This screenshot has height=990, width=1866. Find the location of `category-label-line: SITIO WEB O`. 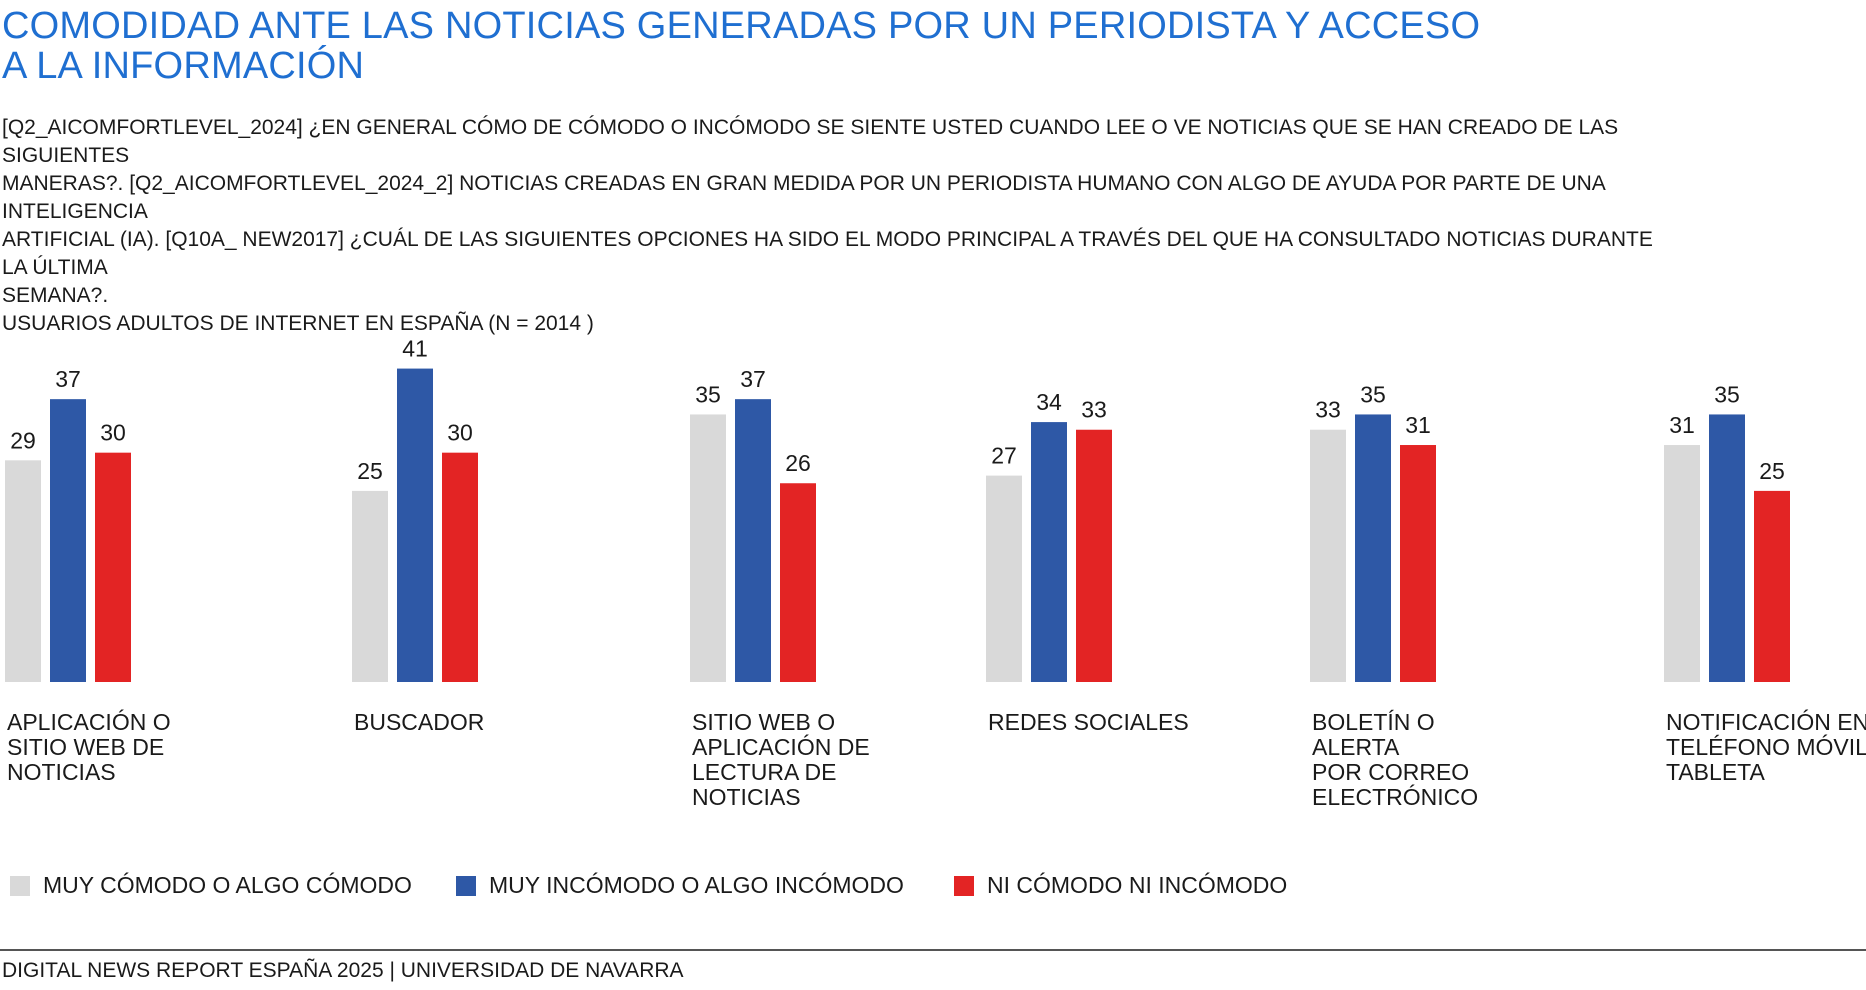

category-label-line: SITIO WEB O is located at coordinates (764, 722).